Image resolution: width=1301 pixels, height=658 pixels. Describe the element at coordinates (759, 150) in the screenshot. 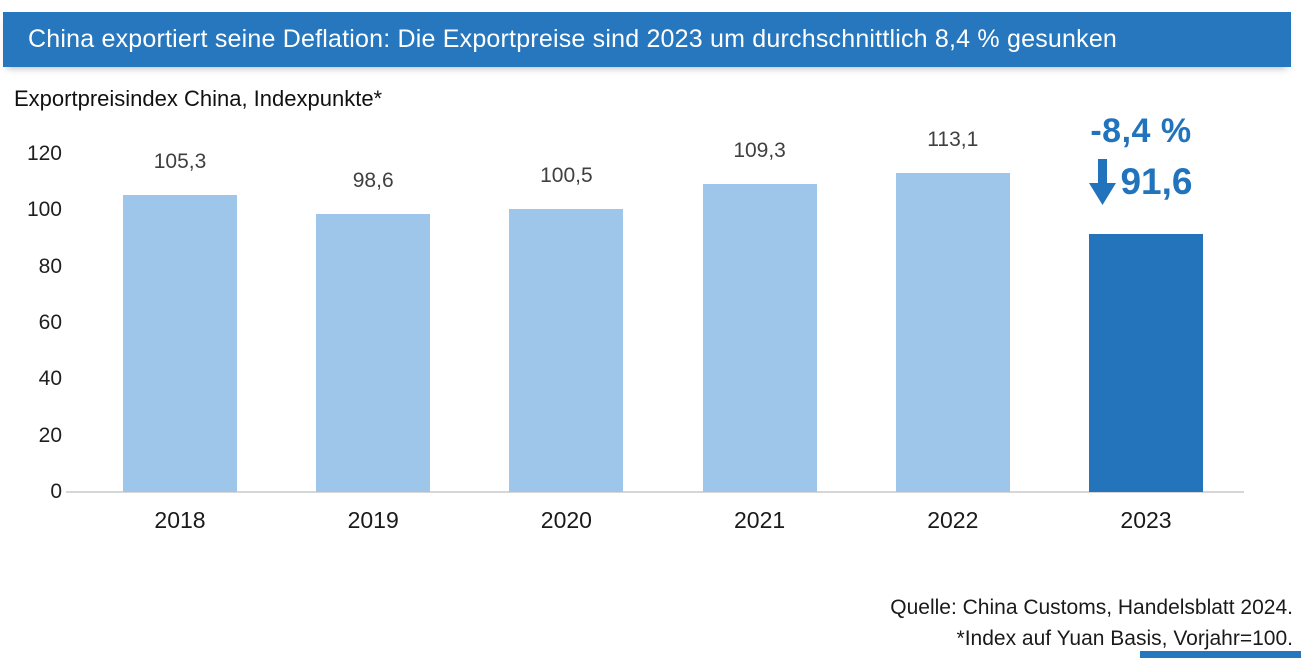

I see `bar-value-label: 109,3` at that location.